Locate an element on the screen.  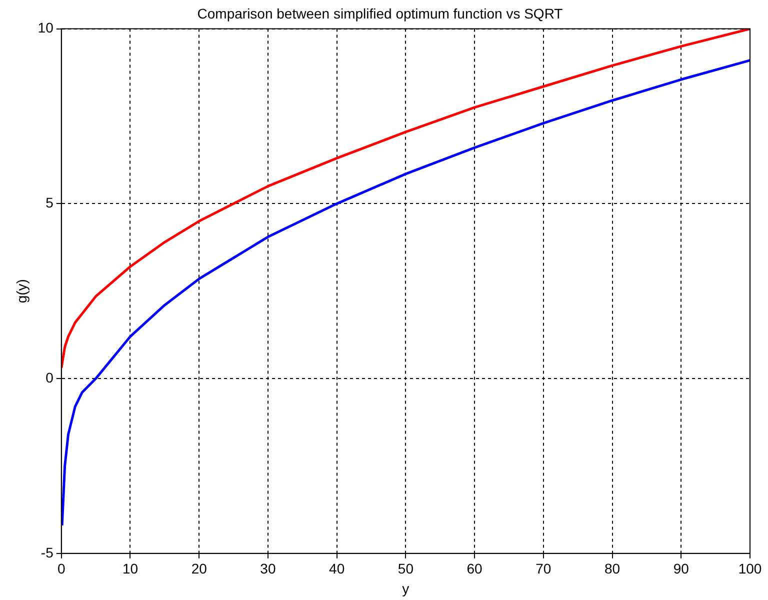
x-tick-label: 100 is located at coordinates (750, 568).